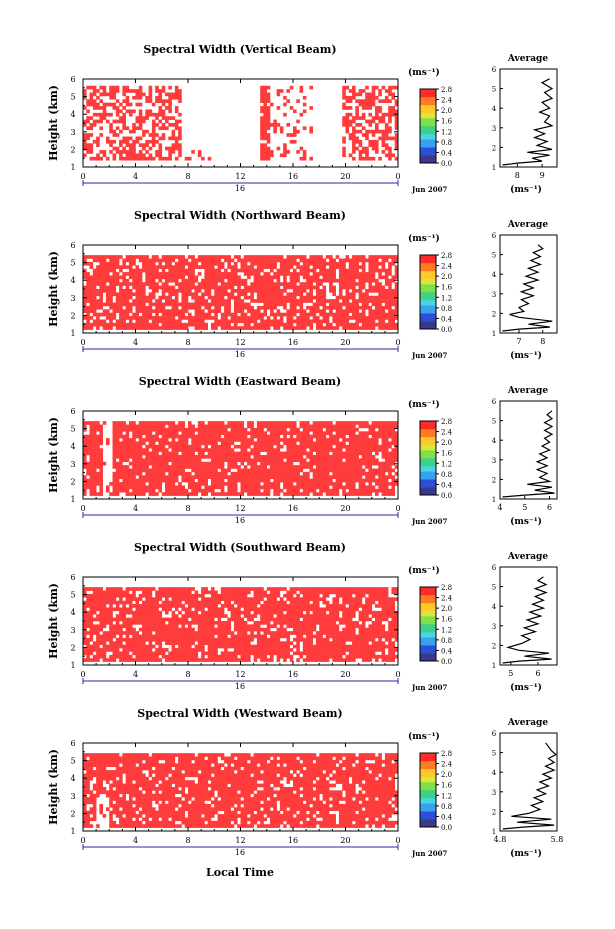 This screenshot has height=929, width=615. I want to click on x-tick-label: 16, so click(293, 508).